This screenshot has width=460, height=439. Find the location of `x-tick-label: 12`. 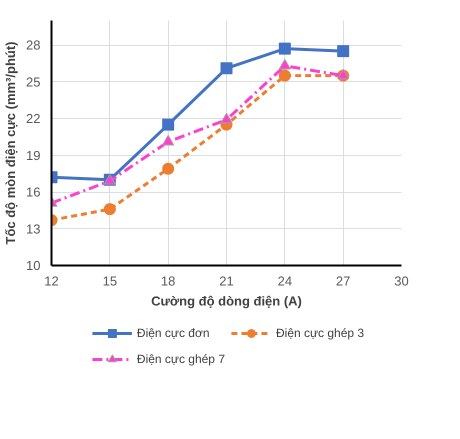

x-tick-label: 12 is located at coordinates (51, 281).